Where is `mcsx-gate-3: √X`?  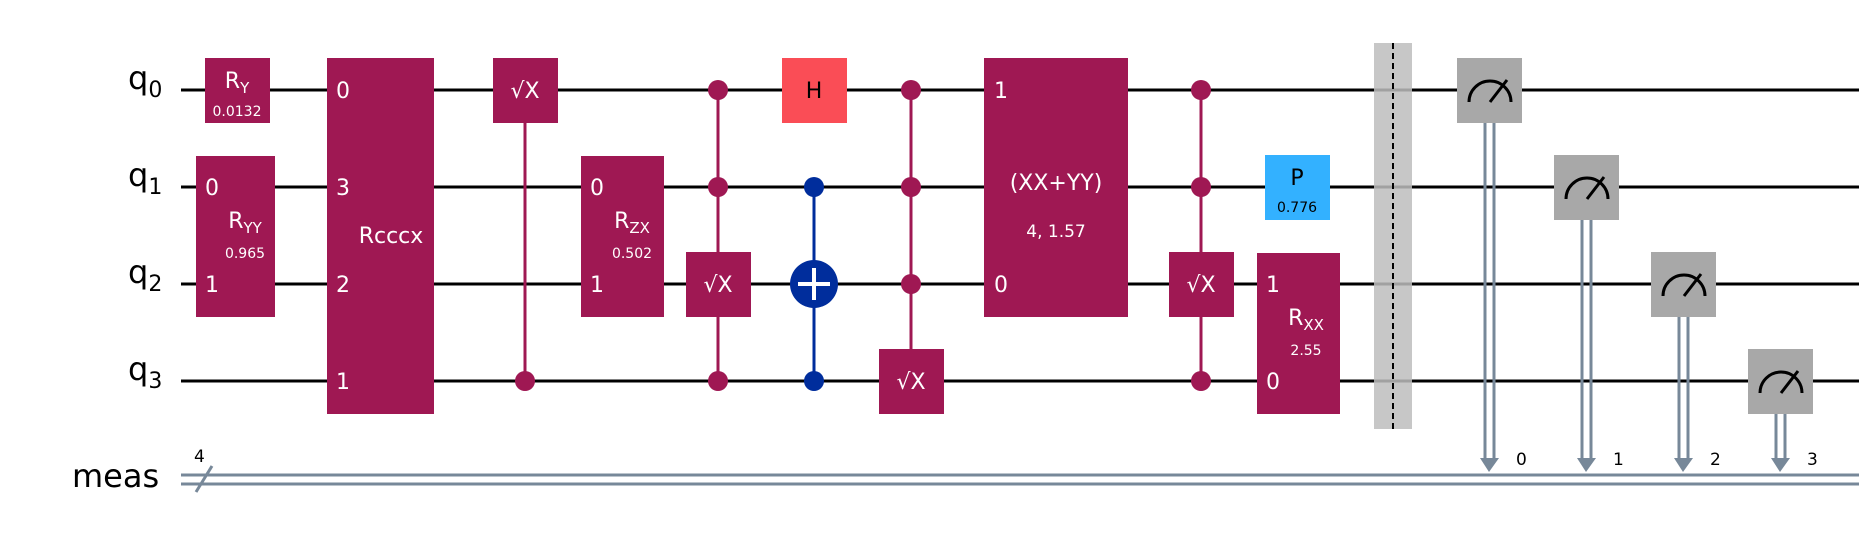 mcsx-gate-3: √X is located at coordinates (1201, 235).